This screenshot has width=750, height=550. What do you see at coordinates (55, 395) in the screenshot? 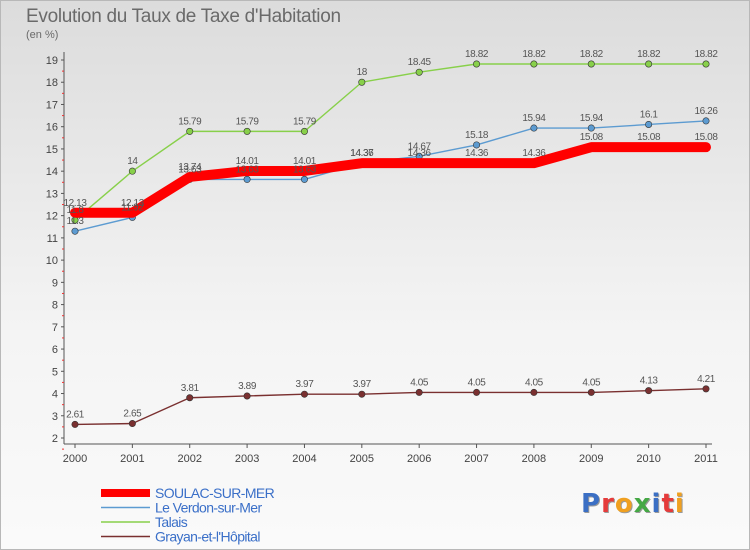
I see `y-tick-label: 4` at bounding box center [55, 395].